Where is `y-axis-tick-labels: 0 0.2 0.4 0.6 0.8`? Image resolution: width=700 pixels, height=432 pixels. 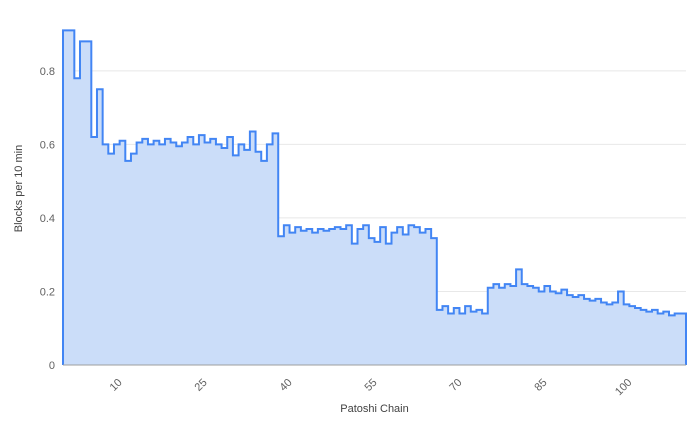
y-axis-tick-labels: 0 0.2 0.4 0.6 0.8 is located at coordinates (47, 219).